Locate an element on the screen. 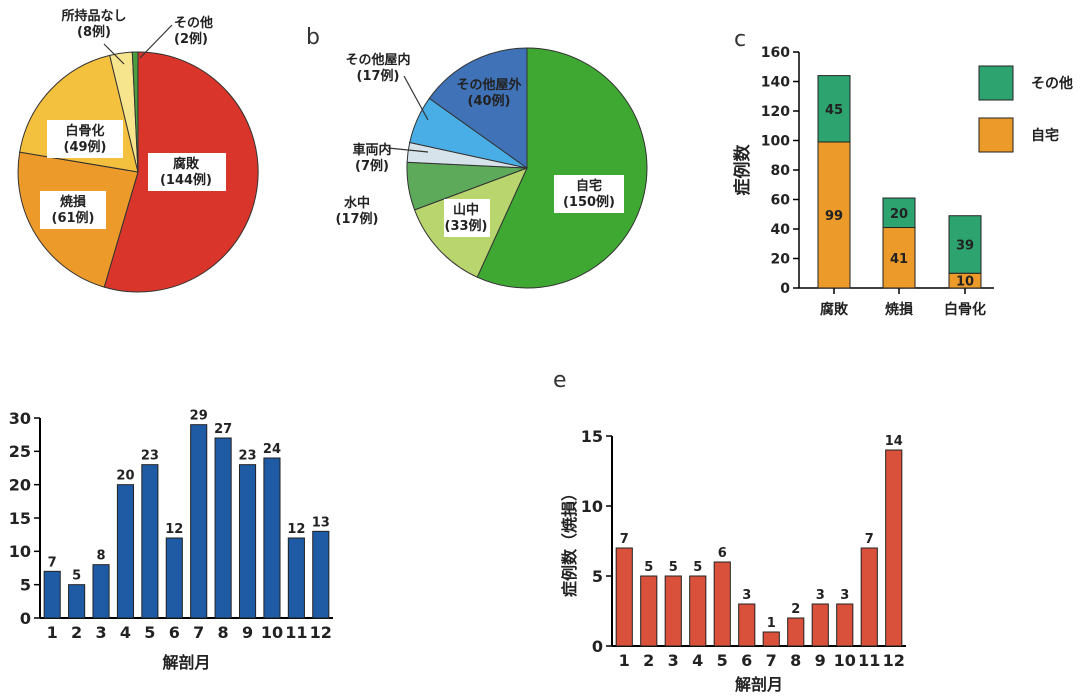 Image resolution: width=1083 pixels, height=700 pixels. bar-value-label: 13 is located at coordinates (321, 522).